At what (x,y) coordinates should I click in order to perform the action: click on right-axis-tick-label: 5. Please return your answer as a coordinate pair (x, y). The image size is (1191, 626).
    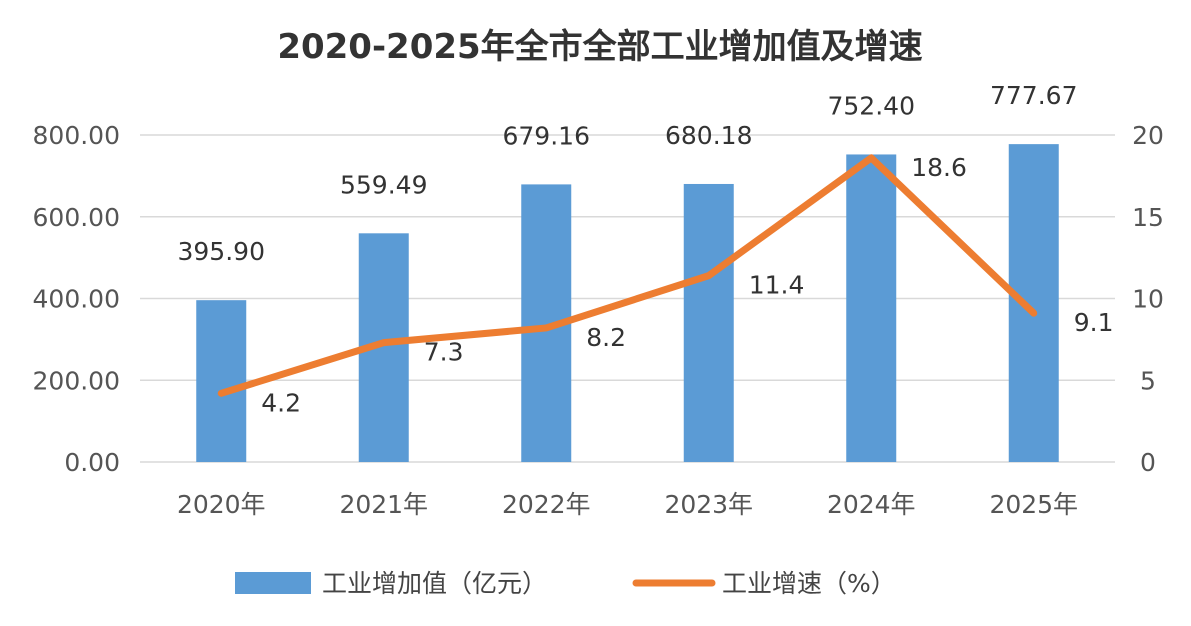
    Looking at the image, I should click on (1148, 380).